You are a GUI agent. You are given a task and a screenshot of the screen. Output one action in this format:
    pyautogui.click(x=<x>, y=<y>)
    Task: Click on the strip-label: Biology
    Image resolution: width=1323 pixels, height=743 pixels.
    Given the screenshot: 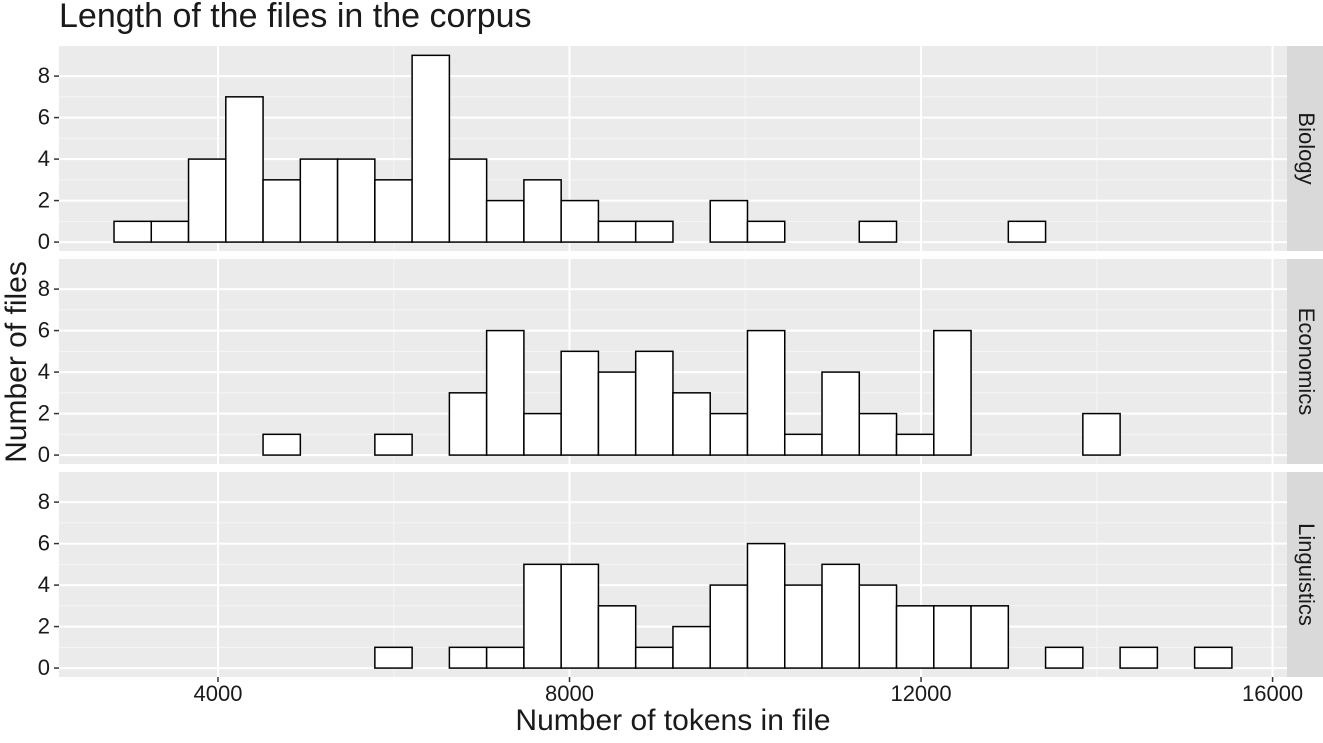 What is the action you would take?
    pyautogui.click(x=1306, y=148)
    